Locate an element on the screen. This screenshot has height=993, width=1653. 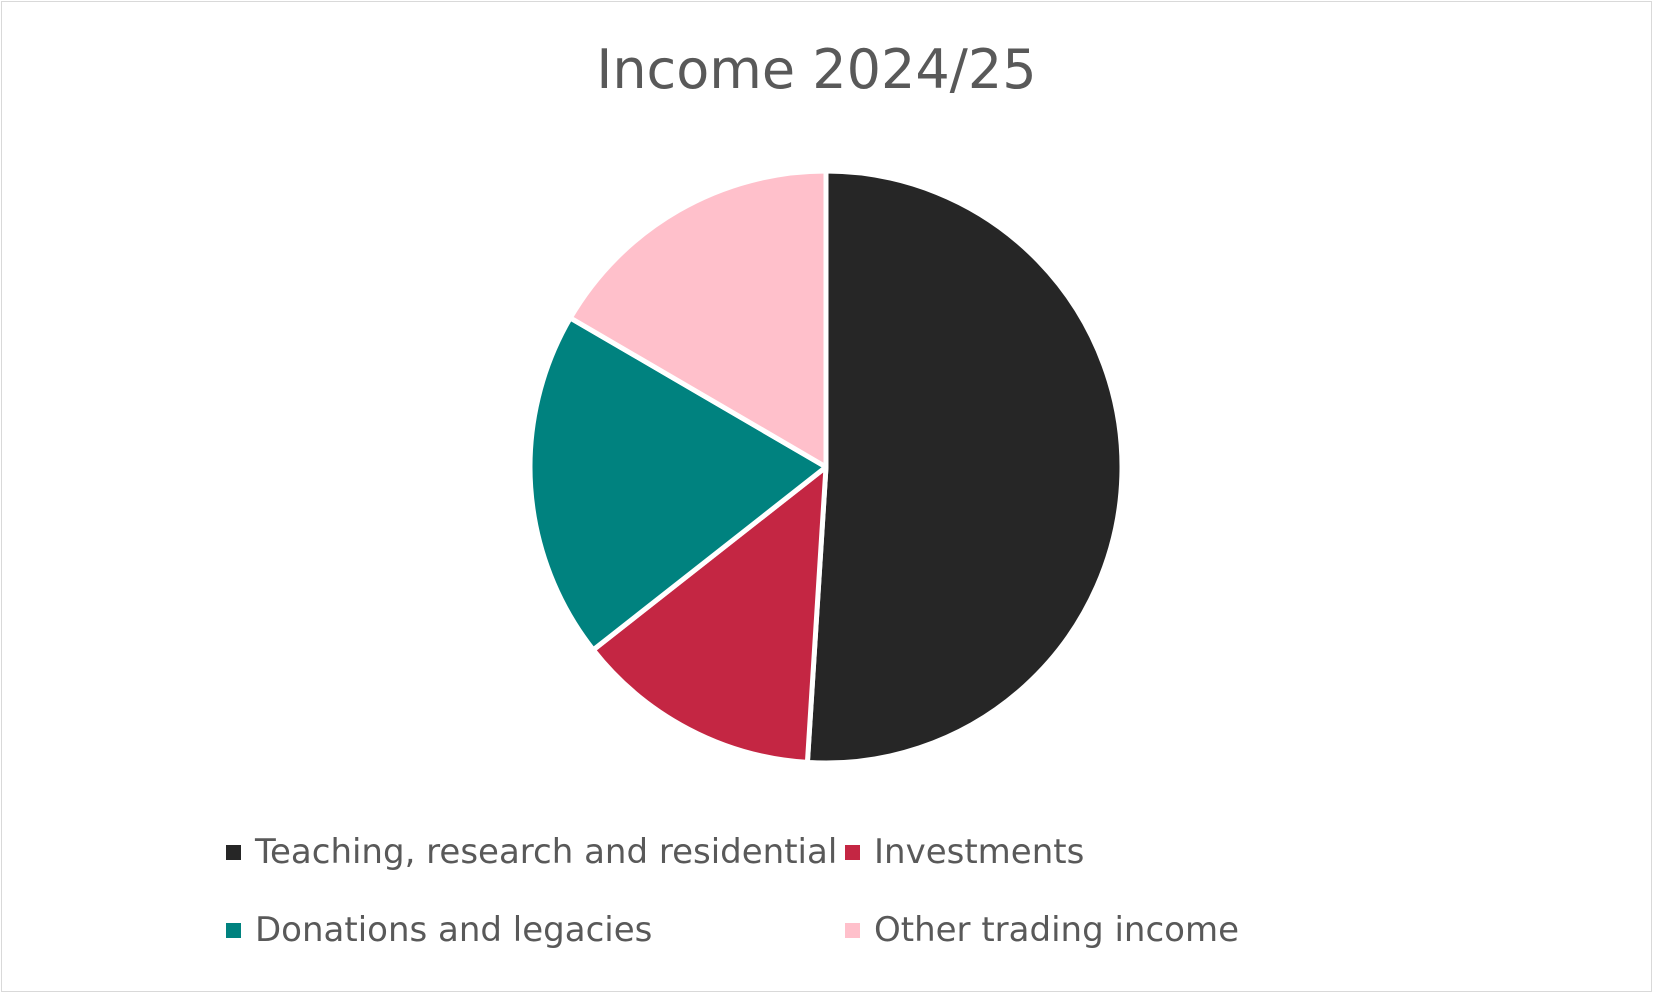
pie-slice-teaching is located at coordinates (964, 467).